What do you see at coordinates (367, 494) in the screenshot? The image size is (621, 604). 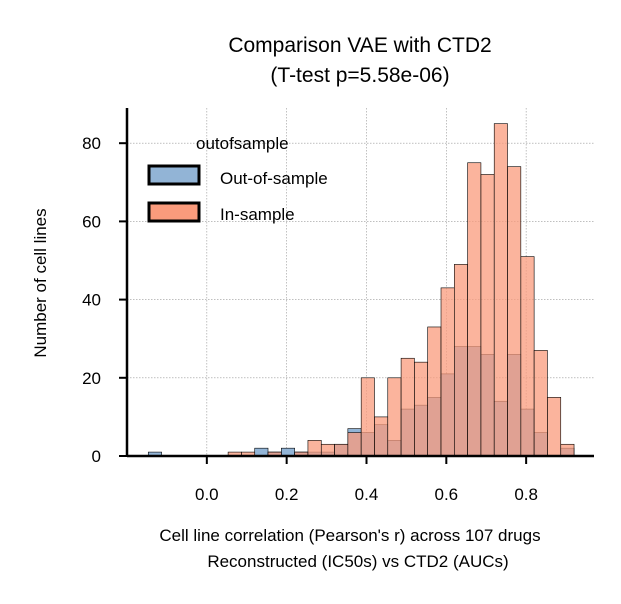 I see `x-tick-label-2: 0.4` at bounding box center [367, 494].